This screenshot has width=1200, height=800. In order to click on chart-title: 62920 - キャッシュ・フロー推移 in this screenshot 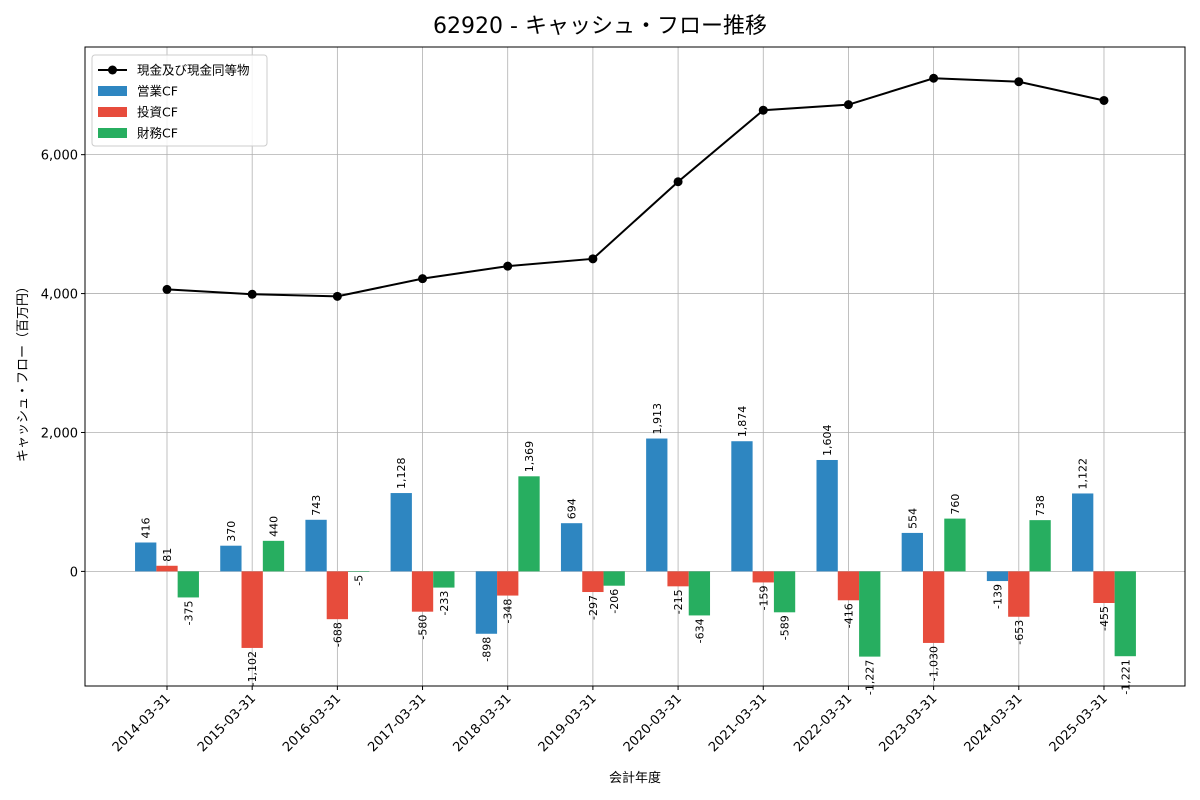, I will do `click(600, 26)`.